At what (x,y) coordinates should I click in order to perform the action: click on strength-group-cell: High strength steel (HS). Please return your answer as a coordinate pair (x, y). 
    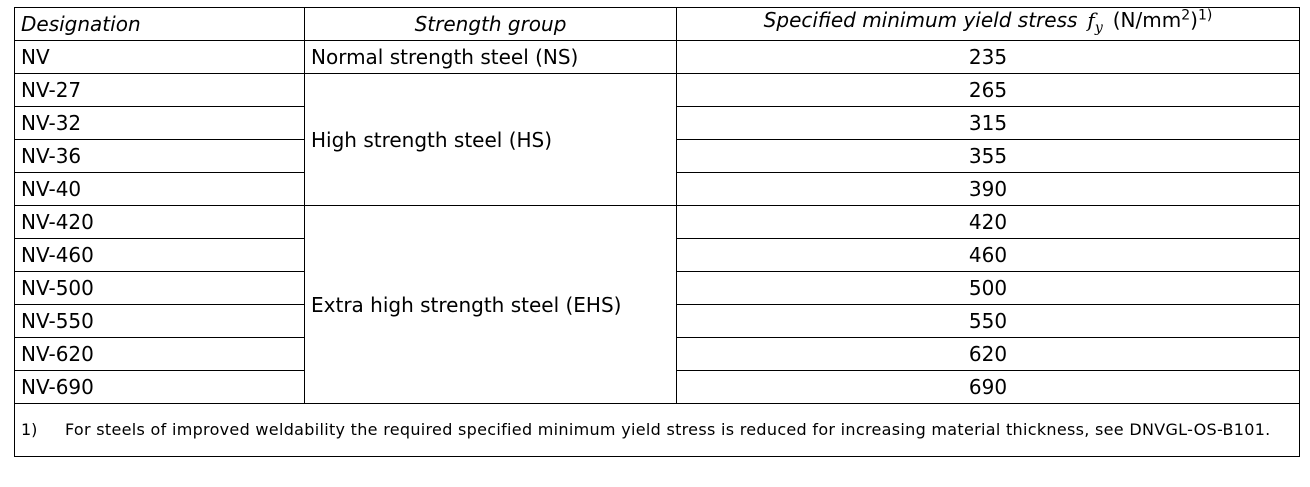
    Looking at the image, I should click on (490, 139).